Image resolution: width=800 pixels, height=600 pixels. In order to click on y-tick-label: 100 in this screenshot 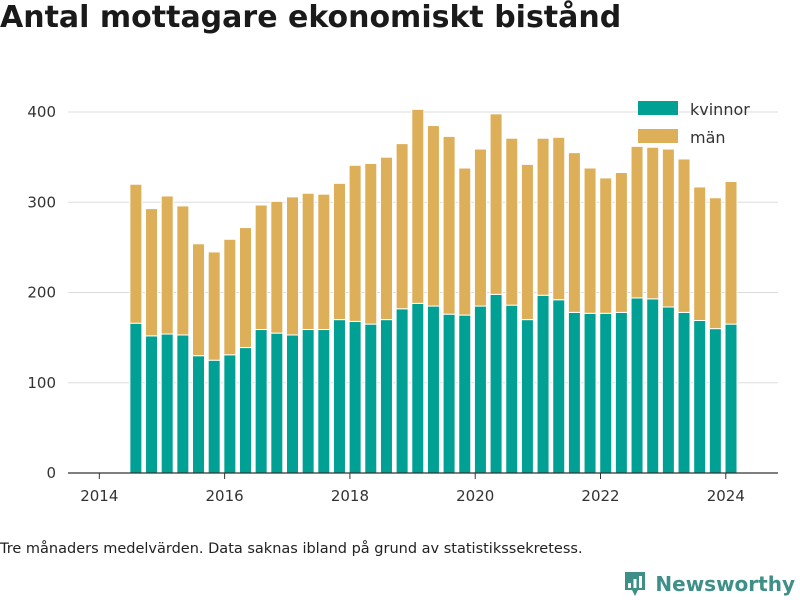, I will do `click(41, 383)`.